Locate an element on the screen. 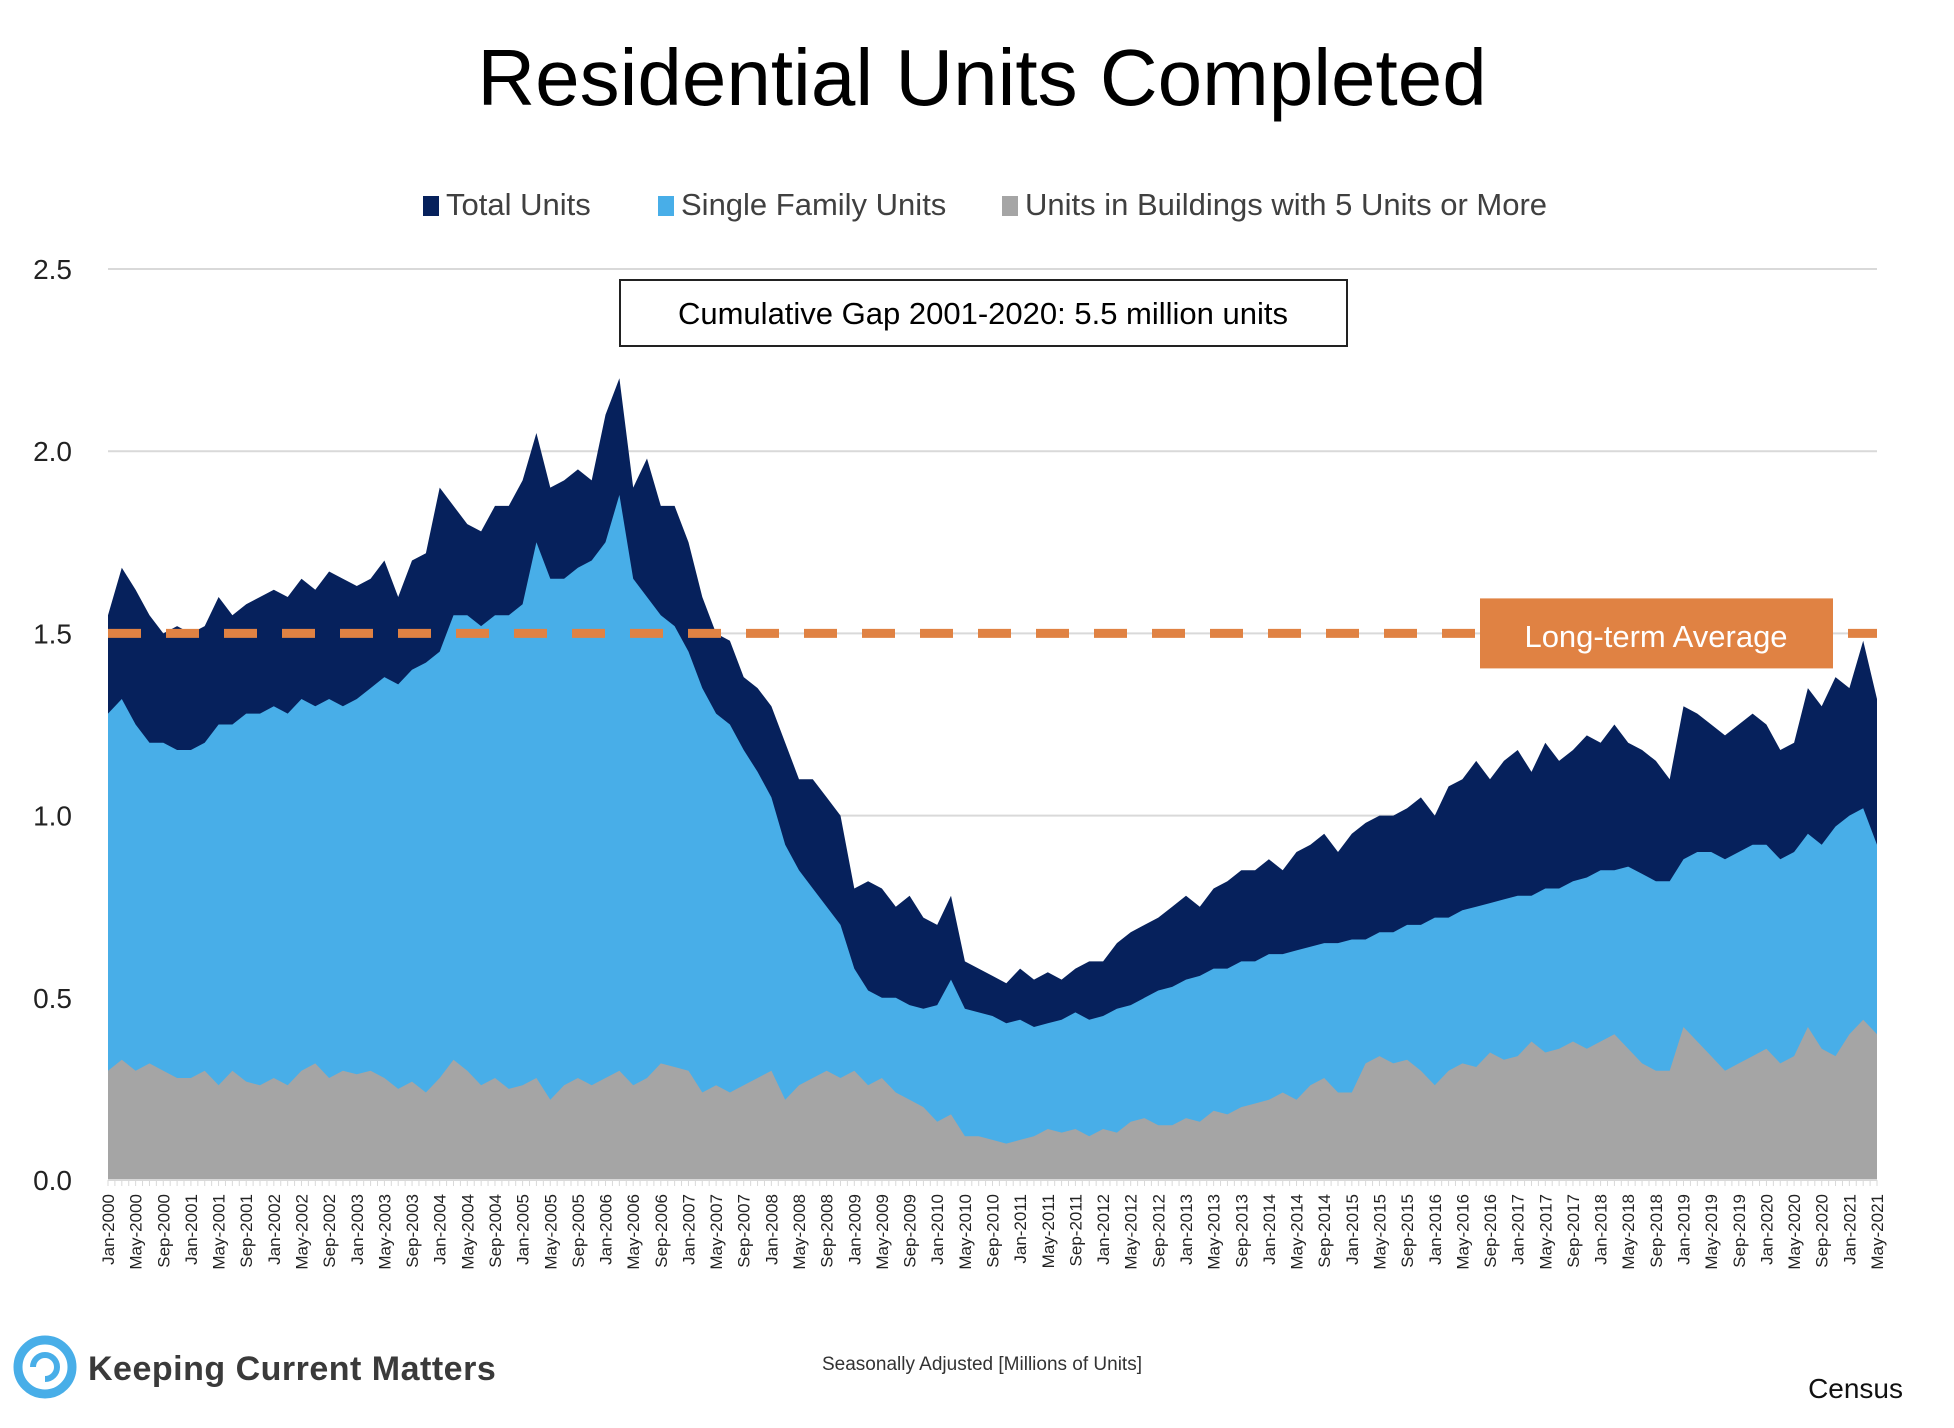 This screenshot has height=1428, width=1954. x-tick-label: Jan-2017 is located at coordinates (1518, 1229).